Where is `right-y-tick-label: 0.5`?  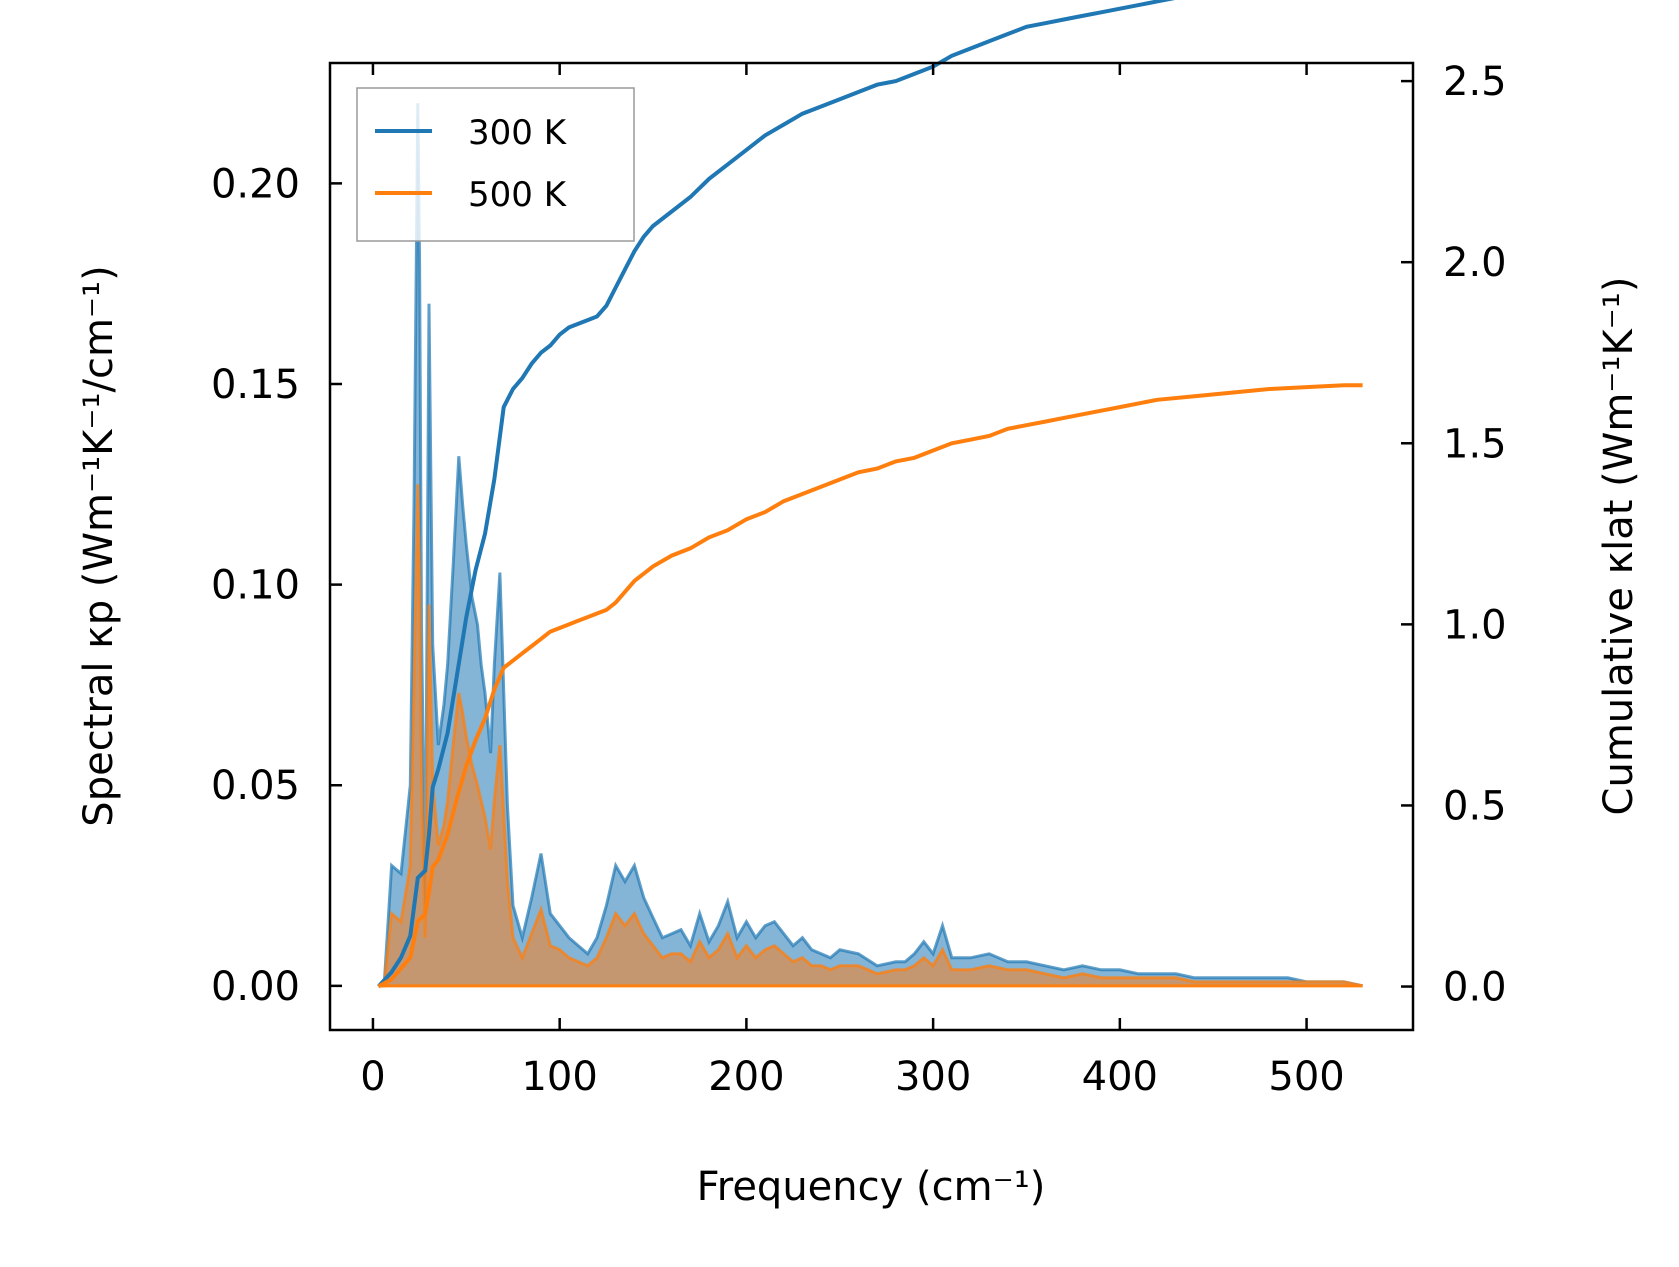
right-y-tick-label: 0.5 is located at coordinates (1475, 806).